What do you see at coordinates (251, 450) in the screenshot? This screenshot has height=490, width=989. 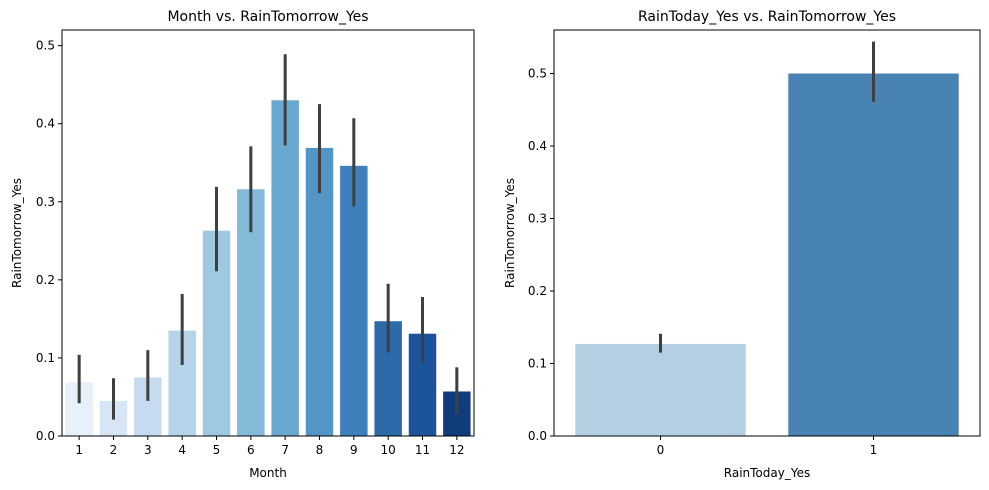 I see `x-tick-label-month-6: 6` at bounding box center [251, 450].